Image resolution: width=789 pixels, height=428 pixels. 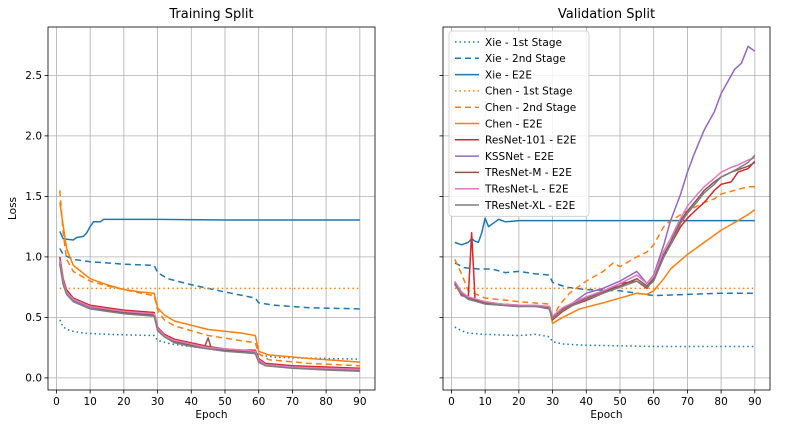 I want to click on series-line-tresnet-m-e2e, so click(x=209, y=316).